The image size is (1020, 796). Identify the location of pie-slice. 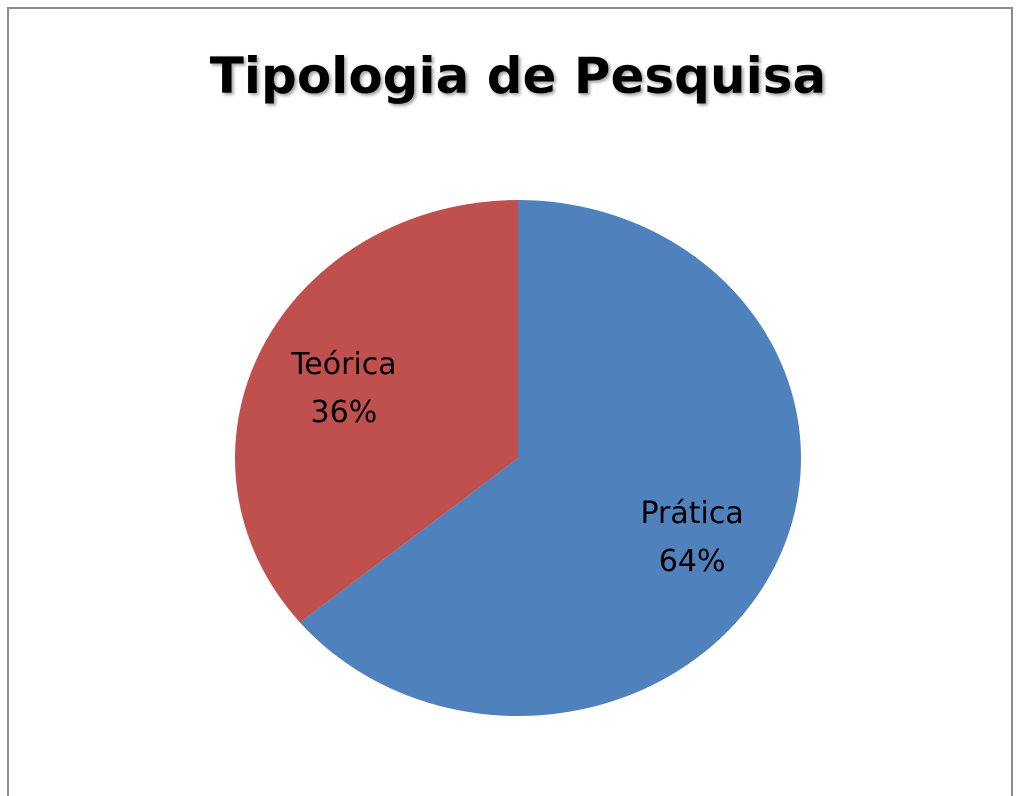
(376, 411).